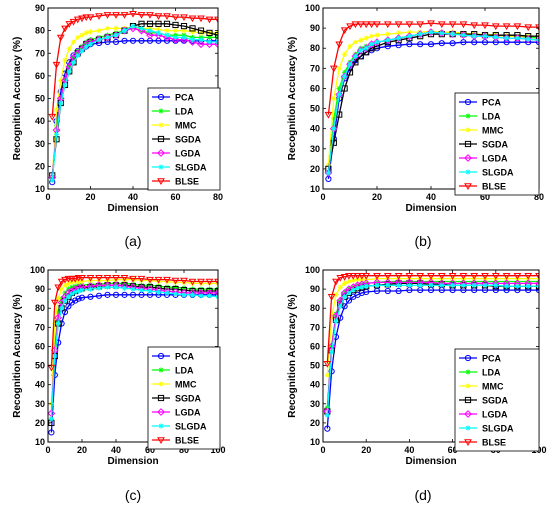  Describe the element at coordinates (47, 197) in the screenshot. I see `x-tick-label: 0` at that location.